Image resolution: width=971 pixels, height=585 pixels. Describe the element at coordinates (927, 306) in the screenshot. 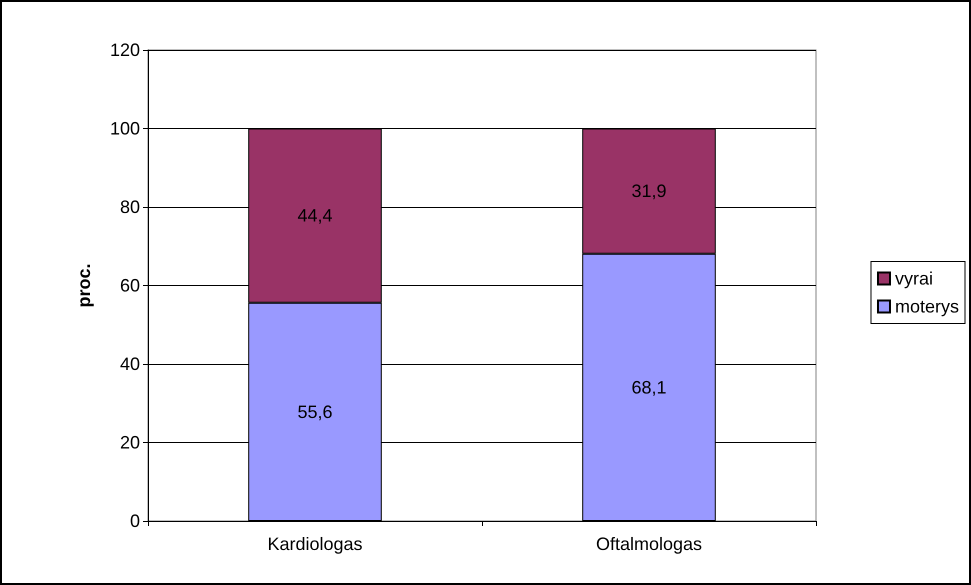

I see `legend-label: moterys` at that location.